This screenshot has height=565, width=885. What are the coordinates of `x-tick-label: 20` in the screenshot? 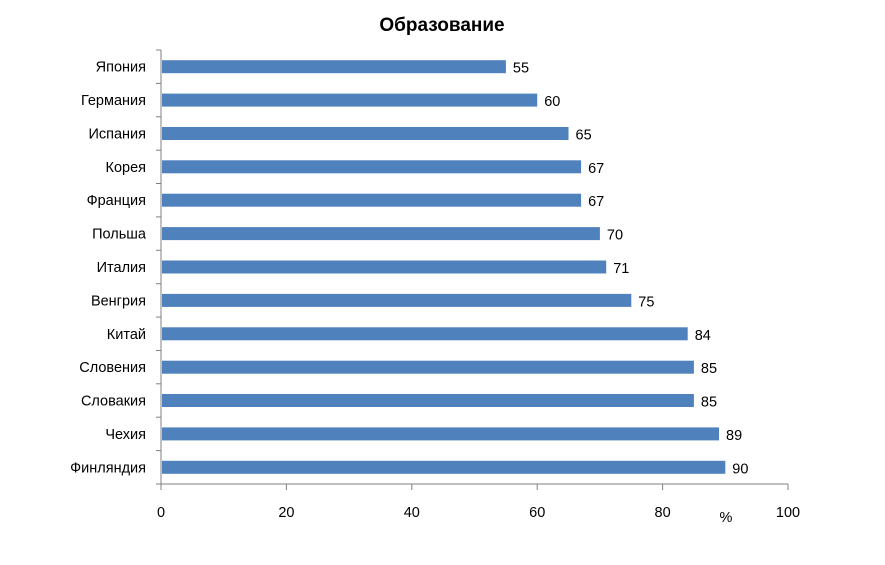 It's located at (286, 513).